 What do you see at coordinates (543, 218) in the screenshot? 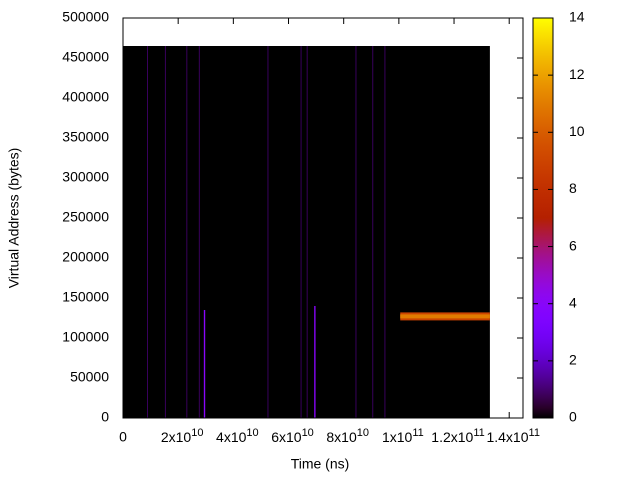
I see `colorbar` at bounding box center [543, 218].